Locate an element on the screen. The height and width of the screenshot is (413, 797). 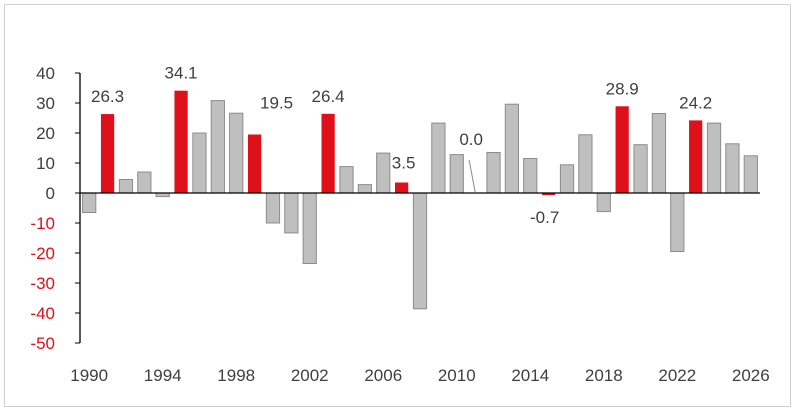
x-tick-label: 1994 is located at coordinates (163, 375).